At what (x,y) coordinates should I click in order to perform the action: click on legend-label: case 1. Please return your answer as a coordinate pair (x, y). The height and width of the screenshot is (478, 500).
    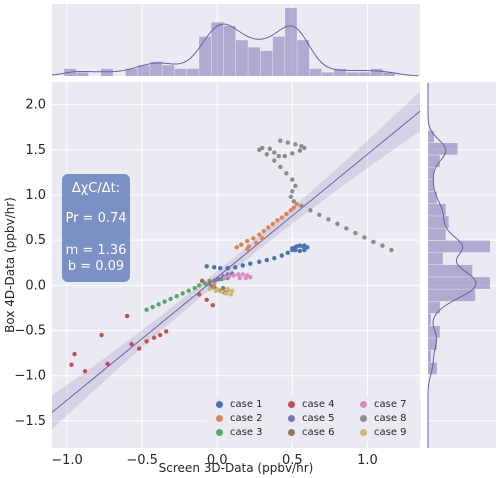
    Looking at the image, I should click on (246, 404).